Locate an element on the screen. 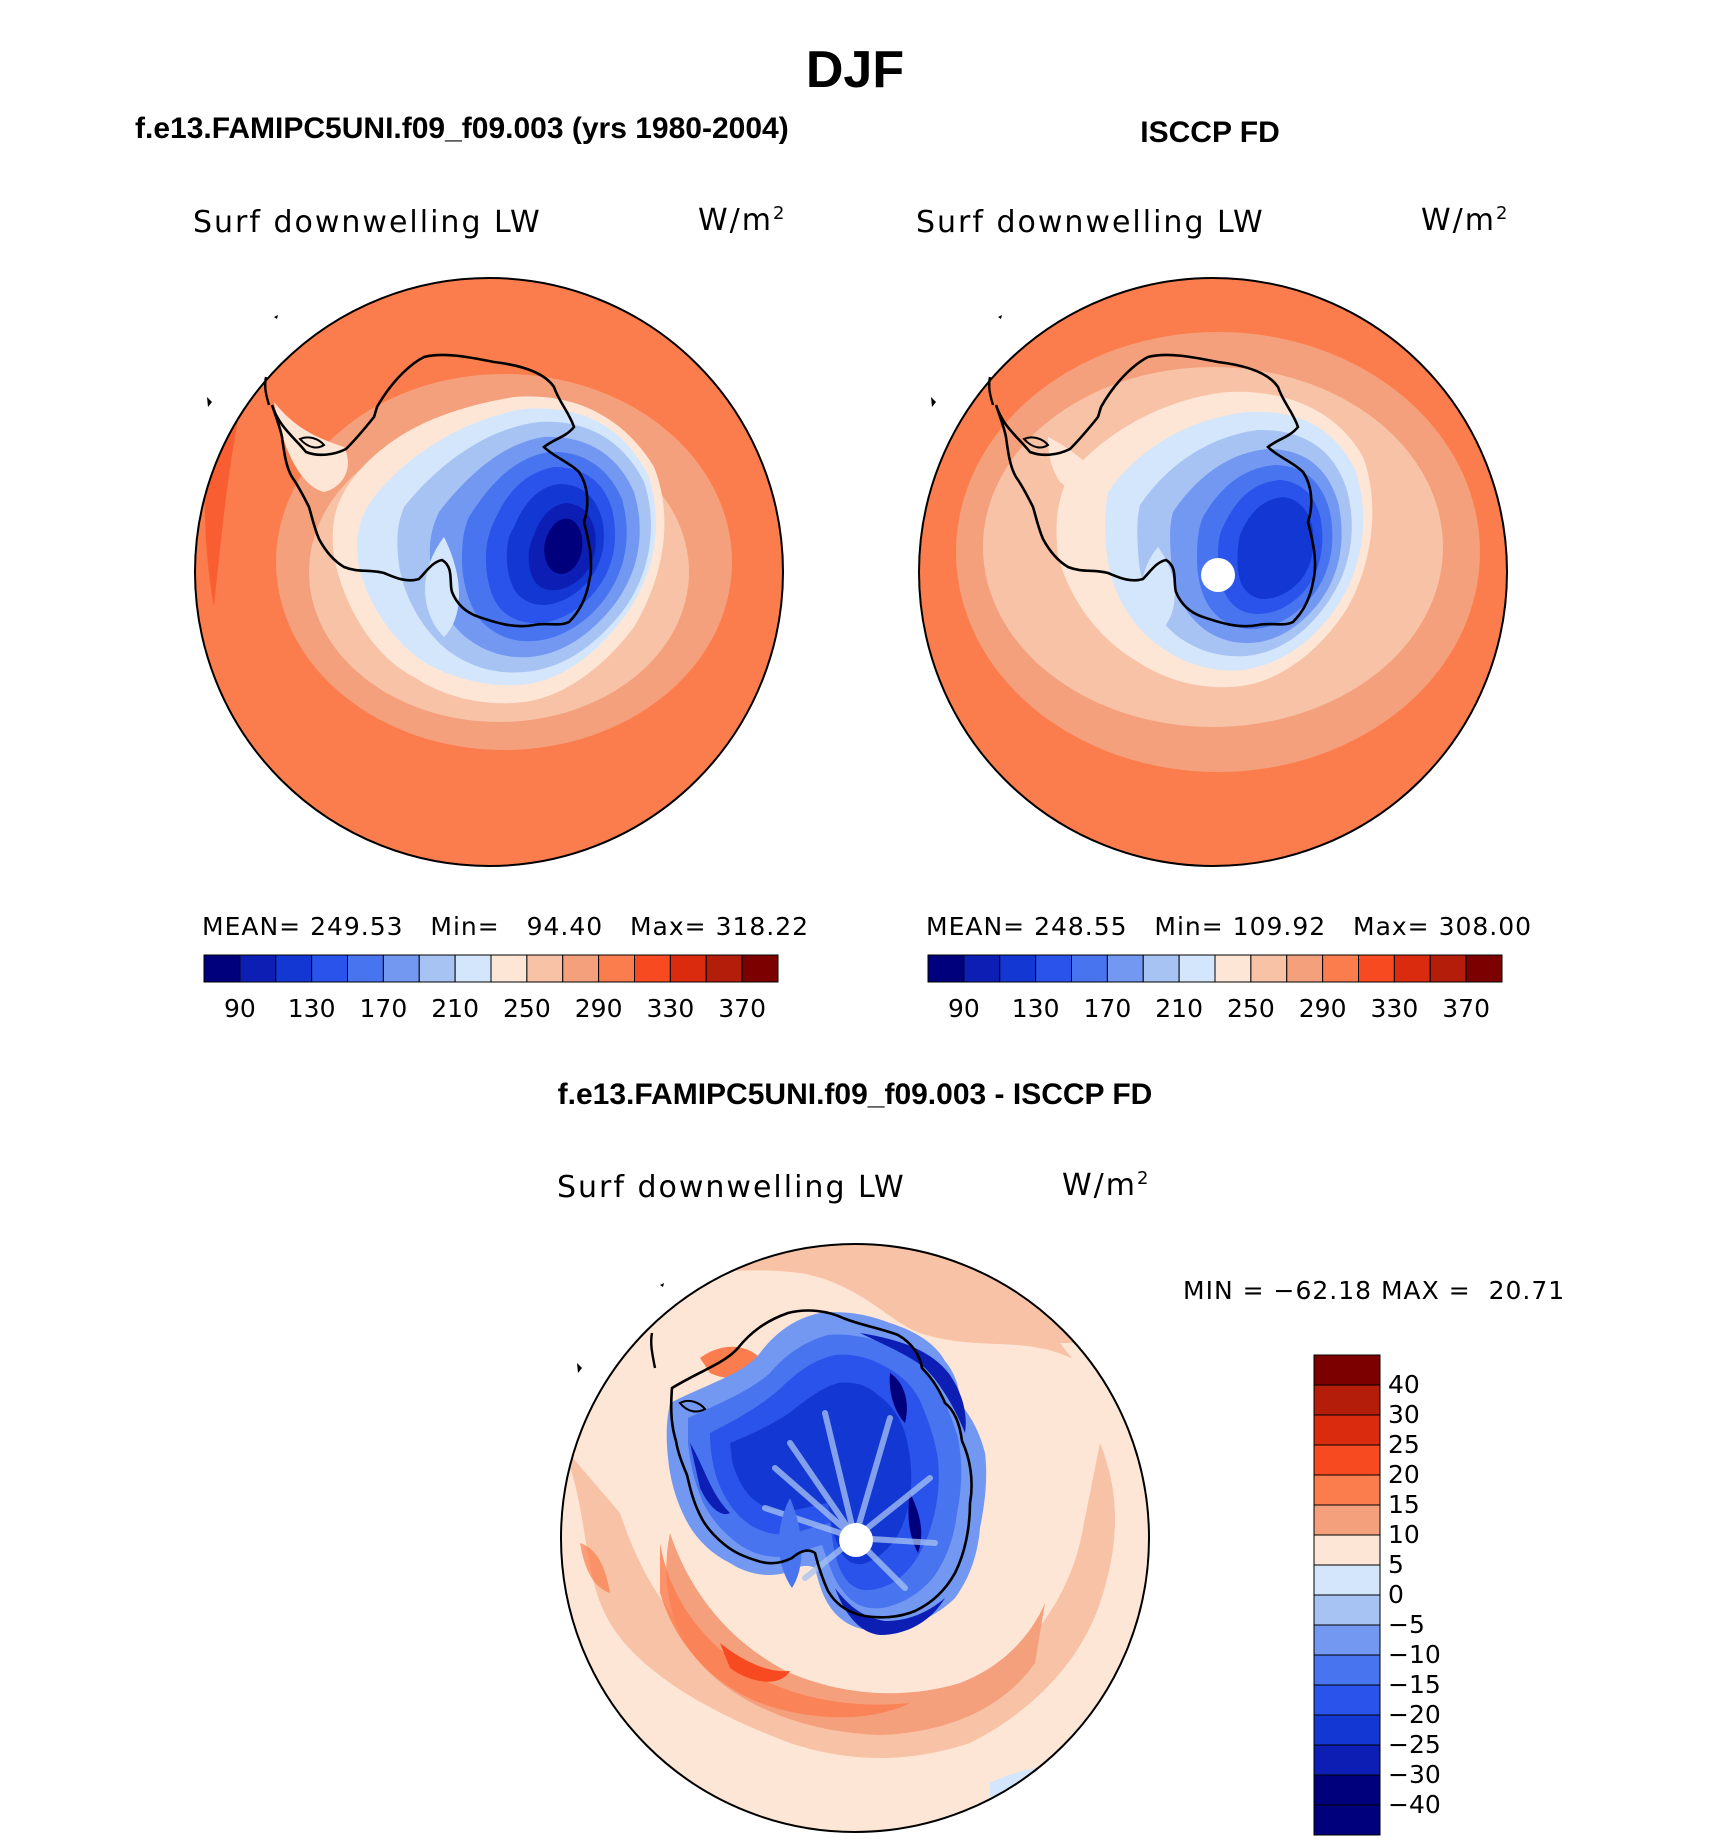 The height and width of the screenshot is (1840, 1710). diff-polar-map is located at coordinates (855, 1538).